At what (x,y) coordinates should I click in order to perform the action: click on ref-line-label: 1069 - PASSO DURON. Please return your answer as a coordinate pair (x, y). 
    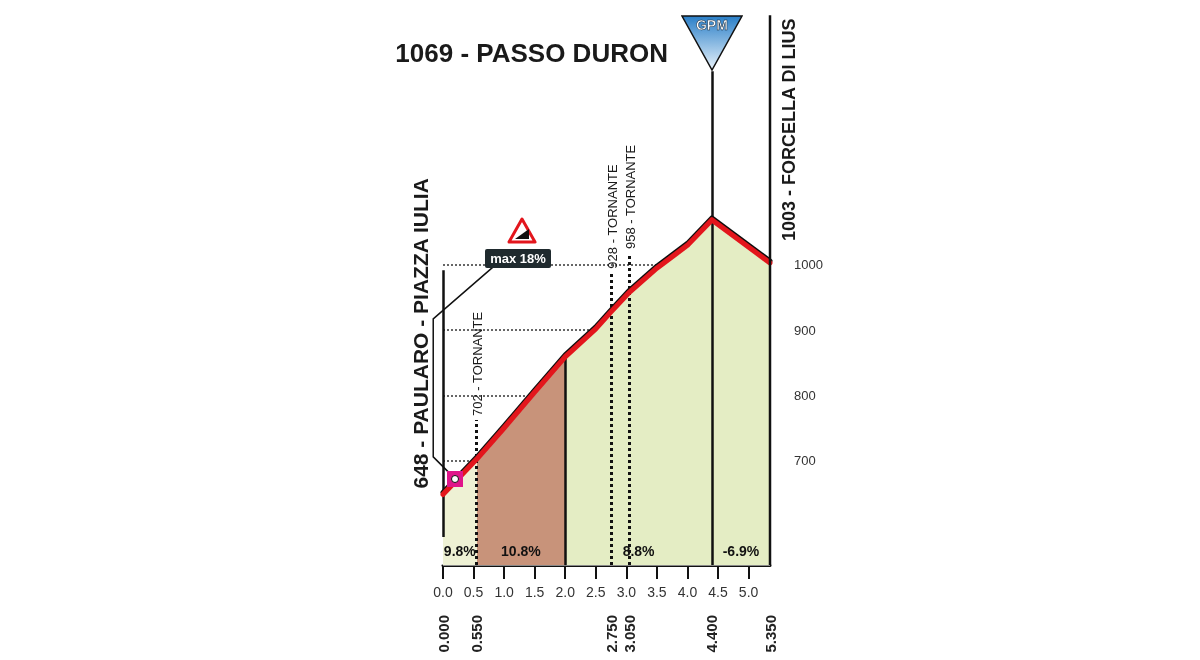
    Looking at the image, I should click on (531, 53).